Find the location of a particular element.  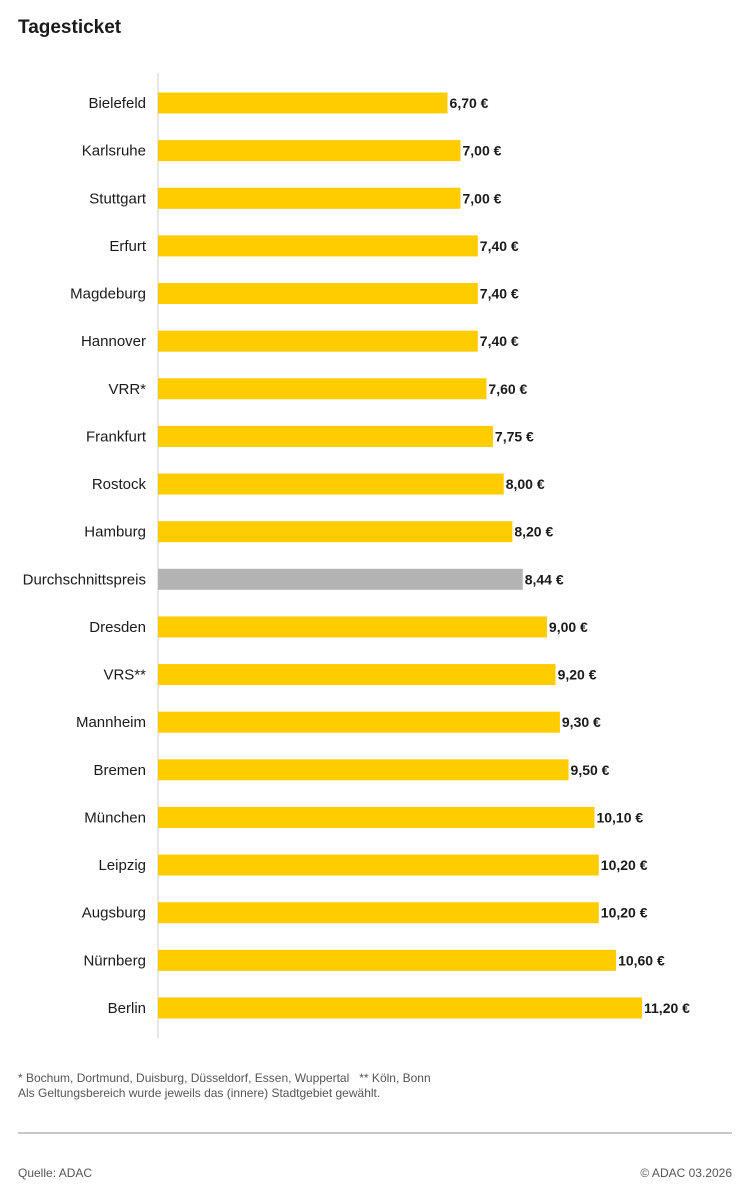

category-label: Frankfurt is located at coordinates (116, 436).